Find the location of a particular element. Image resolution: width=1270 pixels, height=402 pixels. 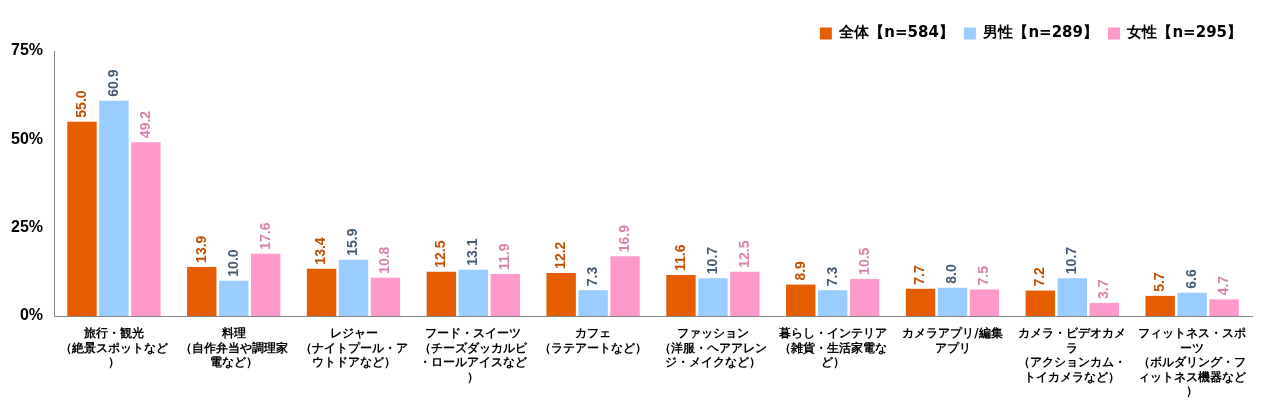

data-label: 13.9 is located at coordinates (200, 249).